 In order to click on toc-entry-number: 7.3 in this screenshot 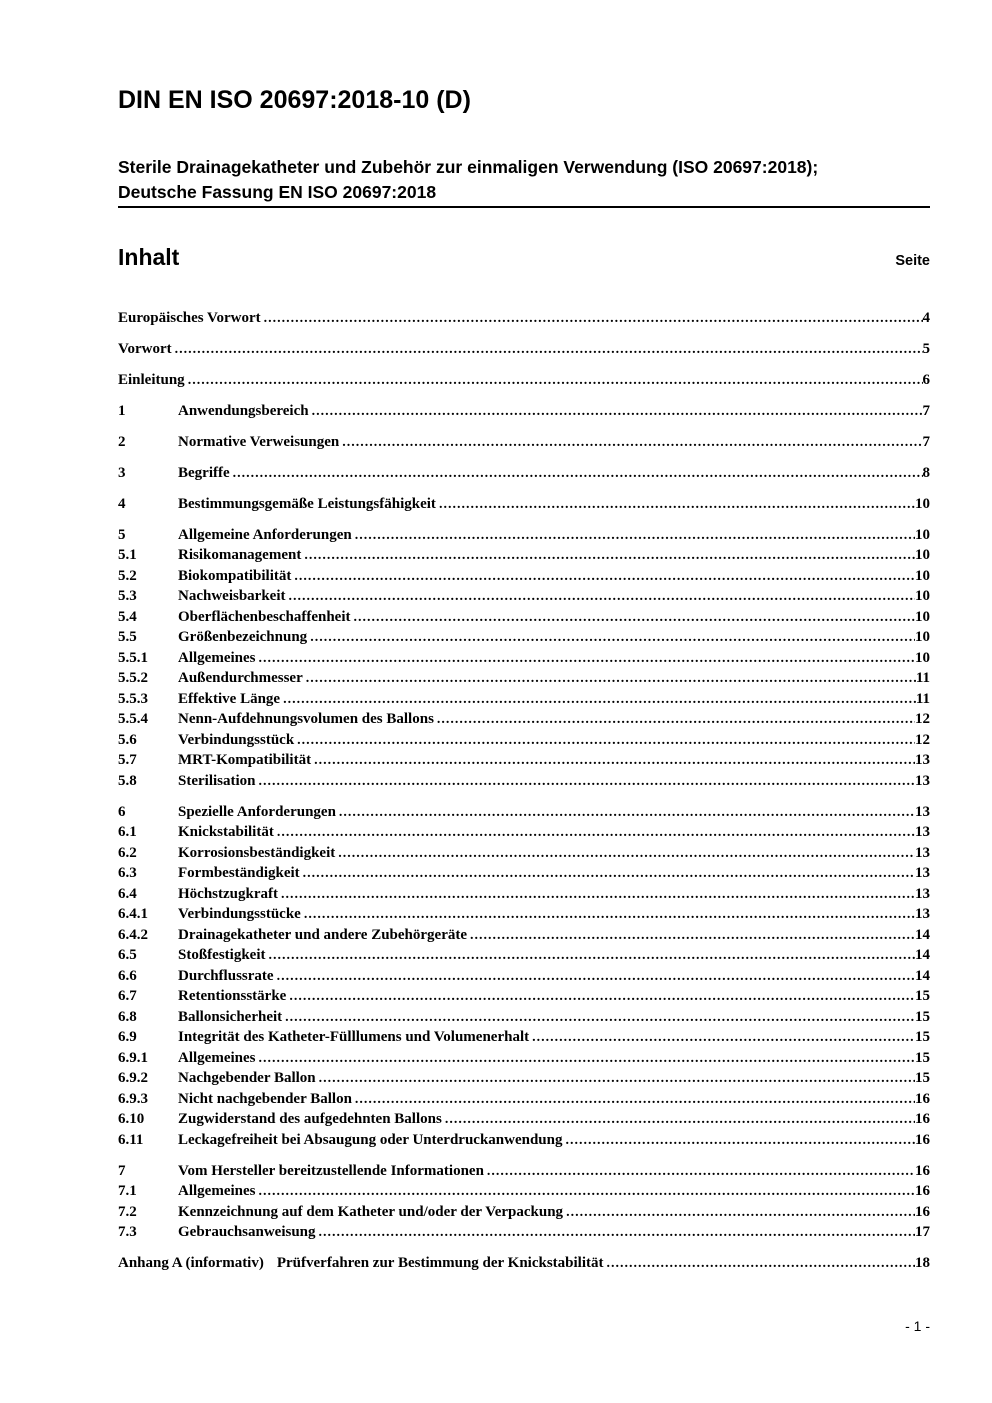, I will do `click(127, 1232)`.